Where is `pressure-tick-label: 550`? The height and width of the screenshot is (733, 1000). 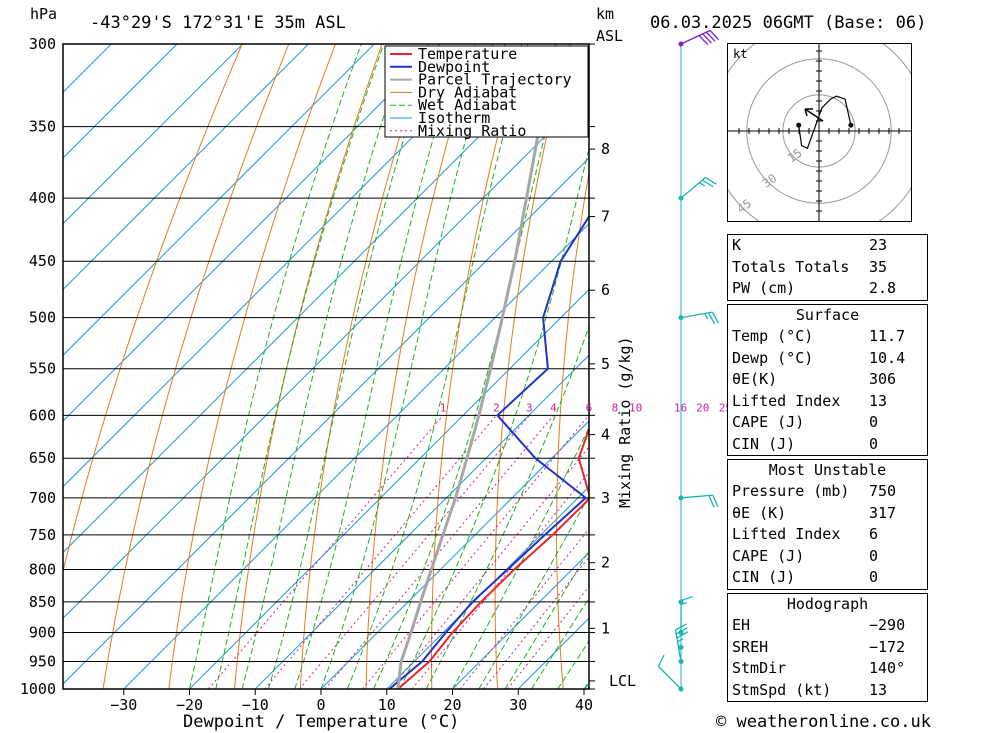 pressure-tick-label: 550 is located at coordinates (42, 369).